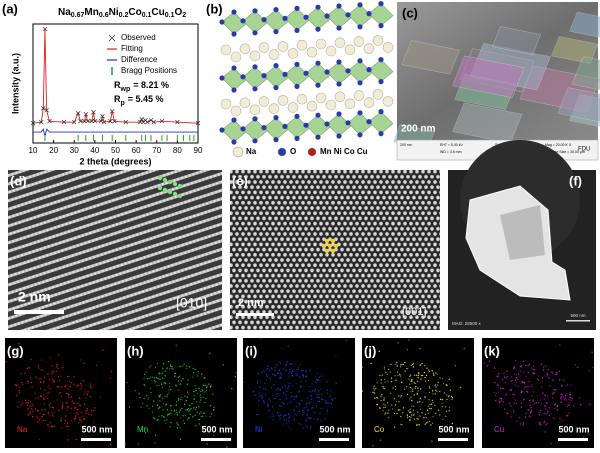  What do you see at coordinates (334, 429) in the screenshot?
I see `scale-label: 500 nm` at bounding box center [334, 429].